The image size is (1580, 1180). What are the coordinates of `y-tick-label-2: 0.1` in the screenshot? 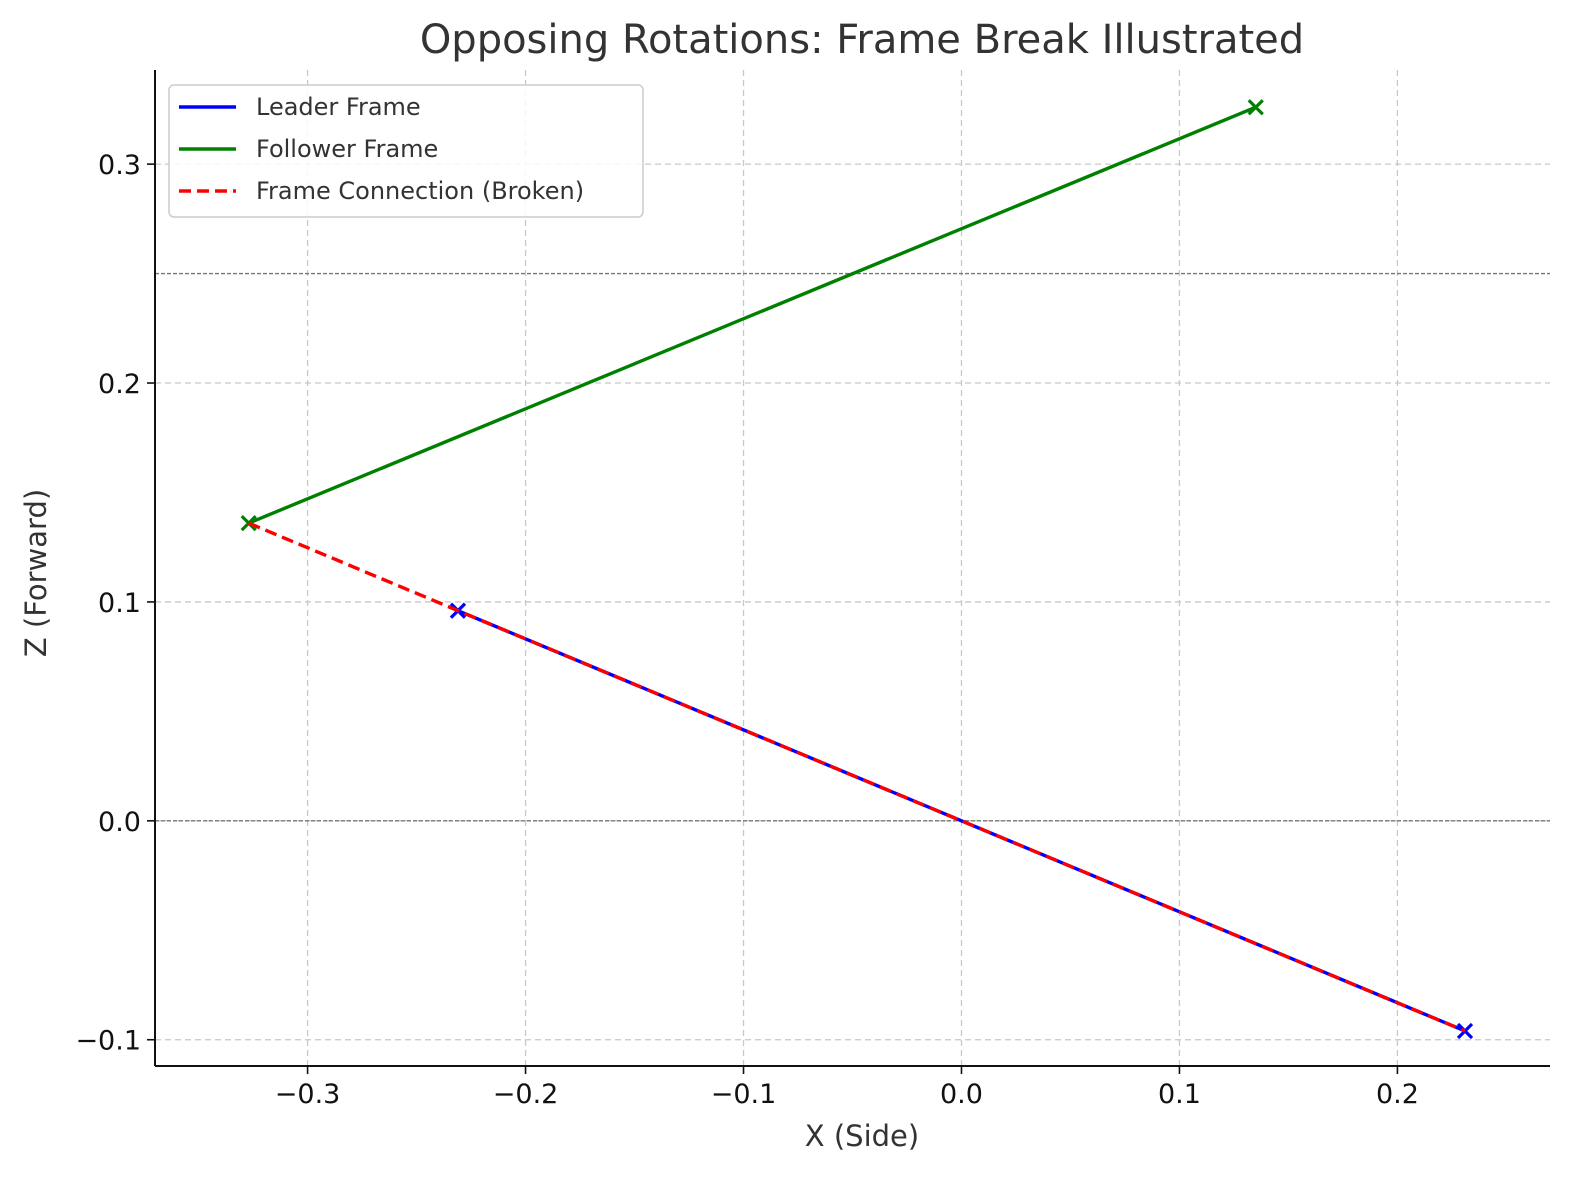 It's located at (119, 603).